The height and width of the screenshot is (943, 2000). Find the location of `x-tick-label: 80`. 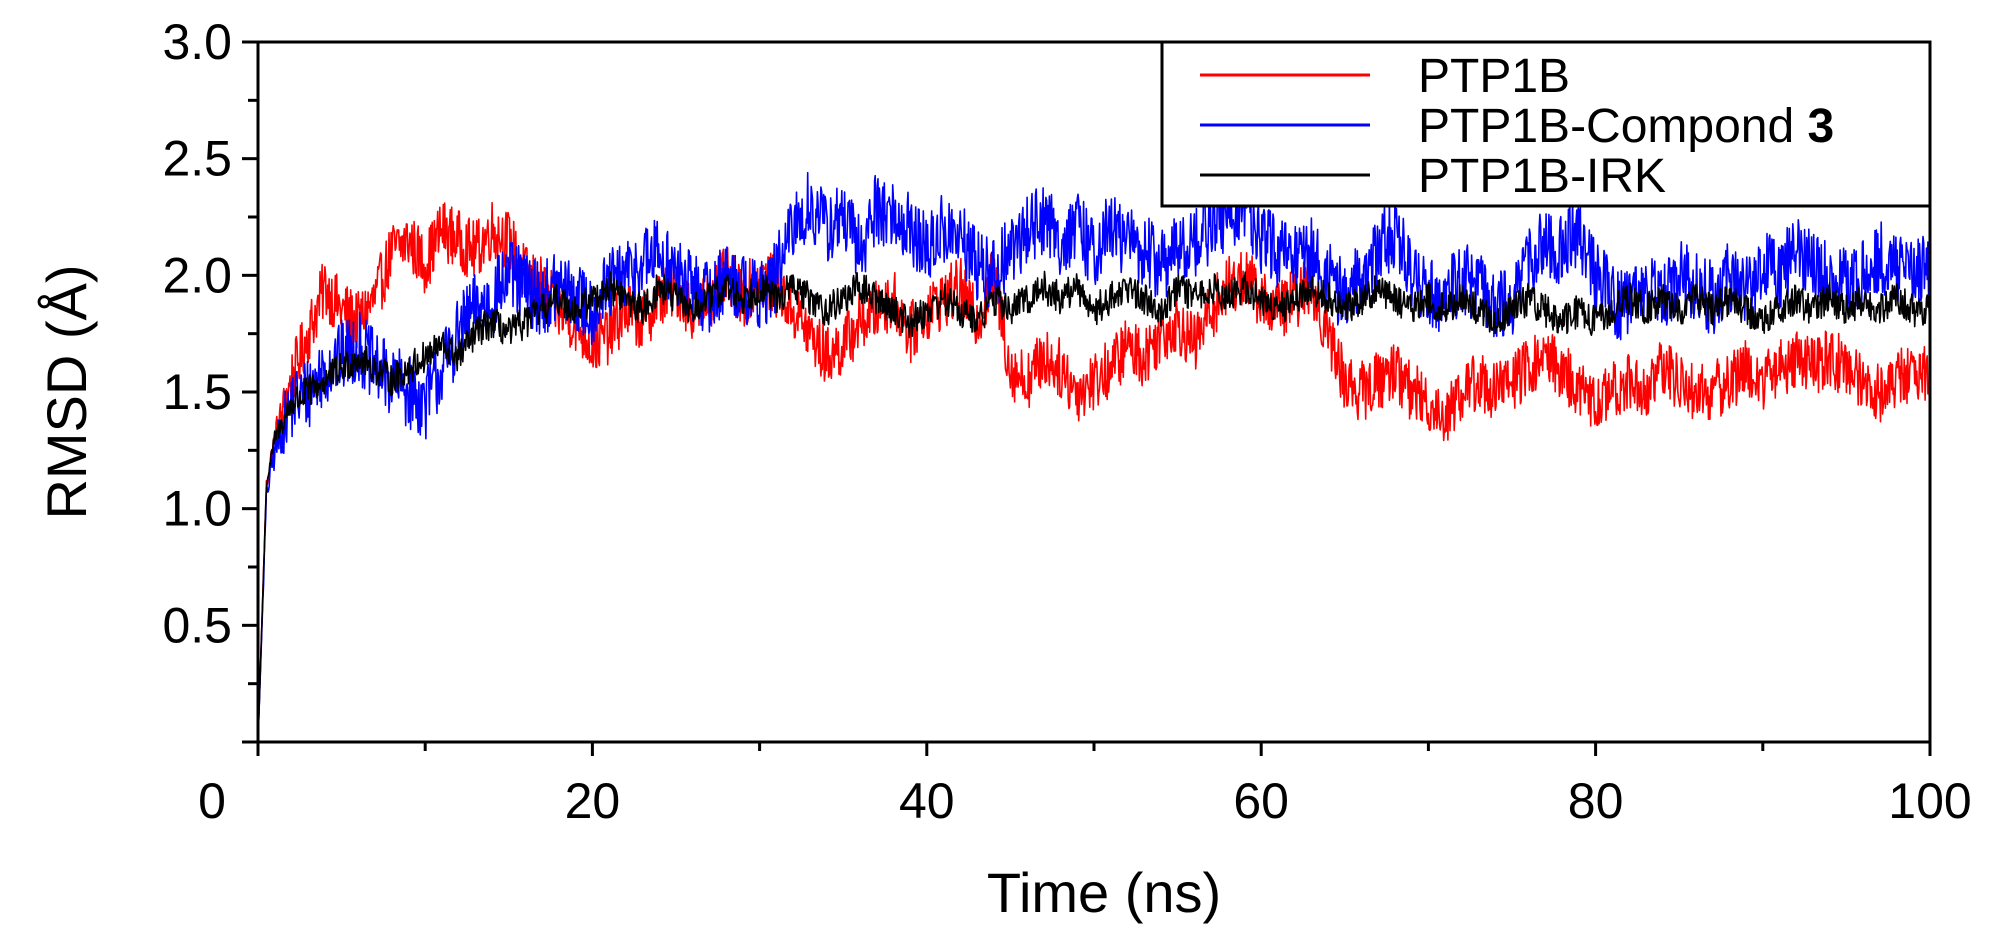

x-tick-label: 80 is located at coordinates (1596, 801).